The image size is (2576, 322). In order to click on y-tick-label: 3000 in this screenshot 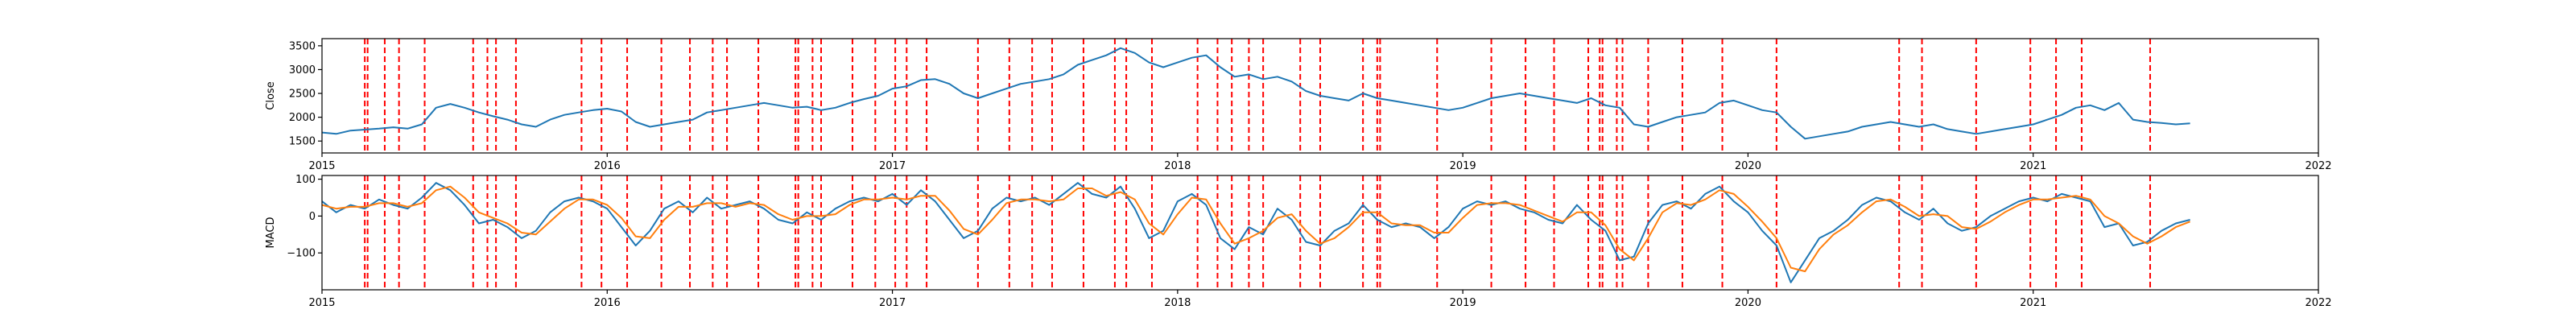, I will do `click(302, 70)`.